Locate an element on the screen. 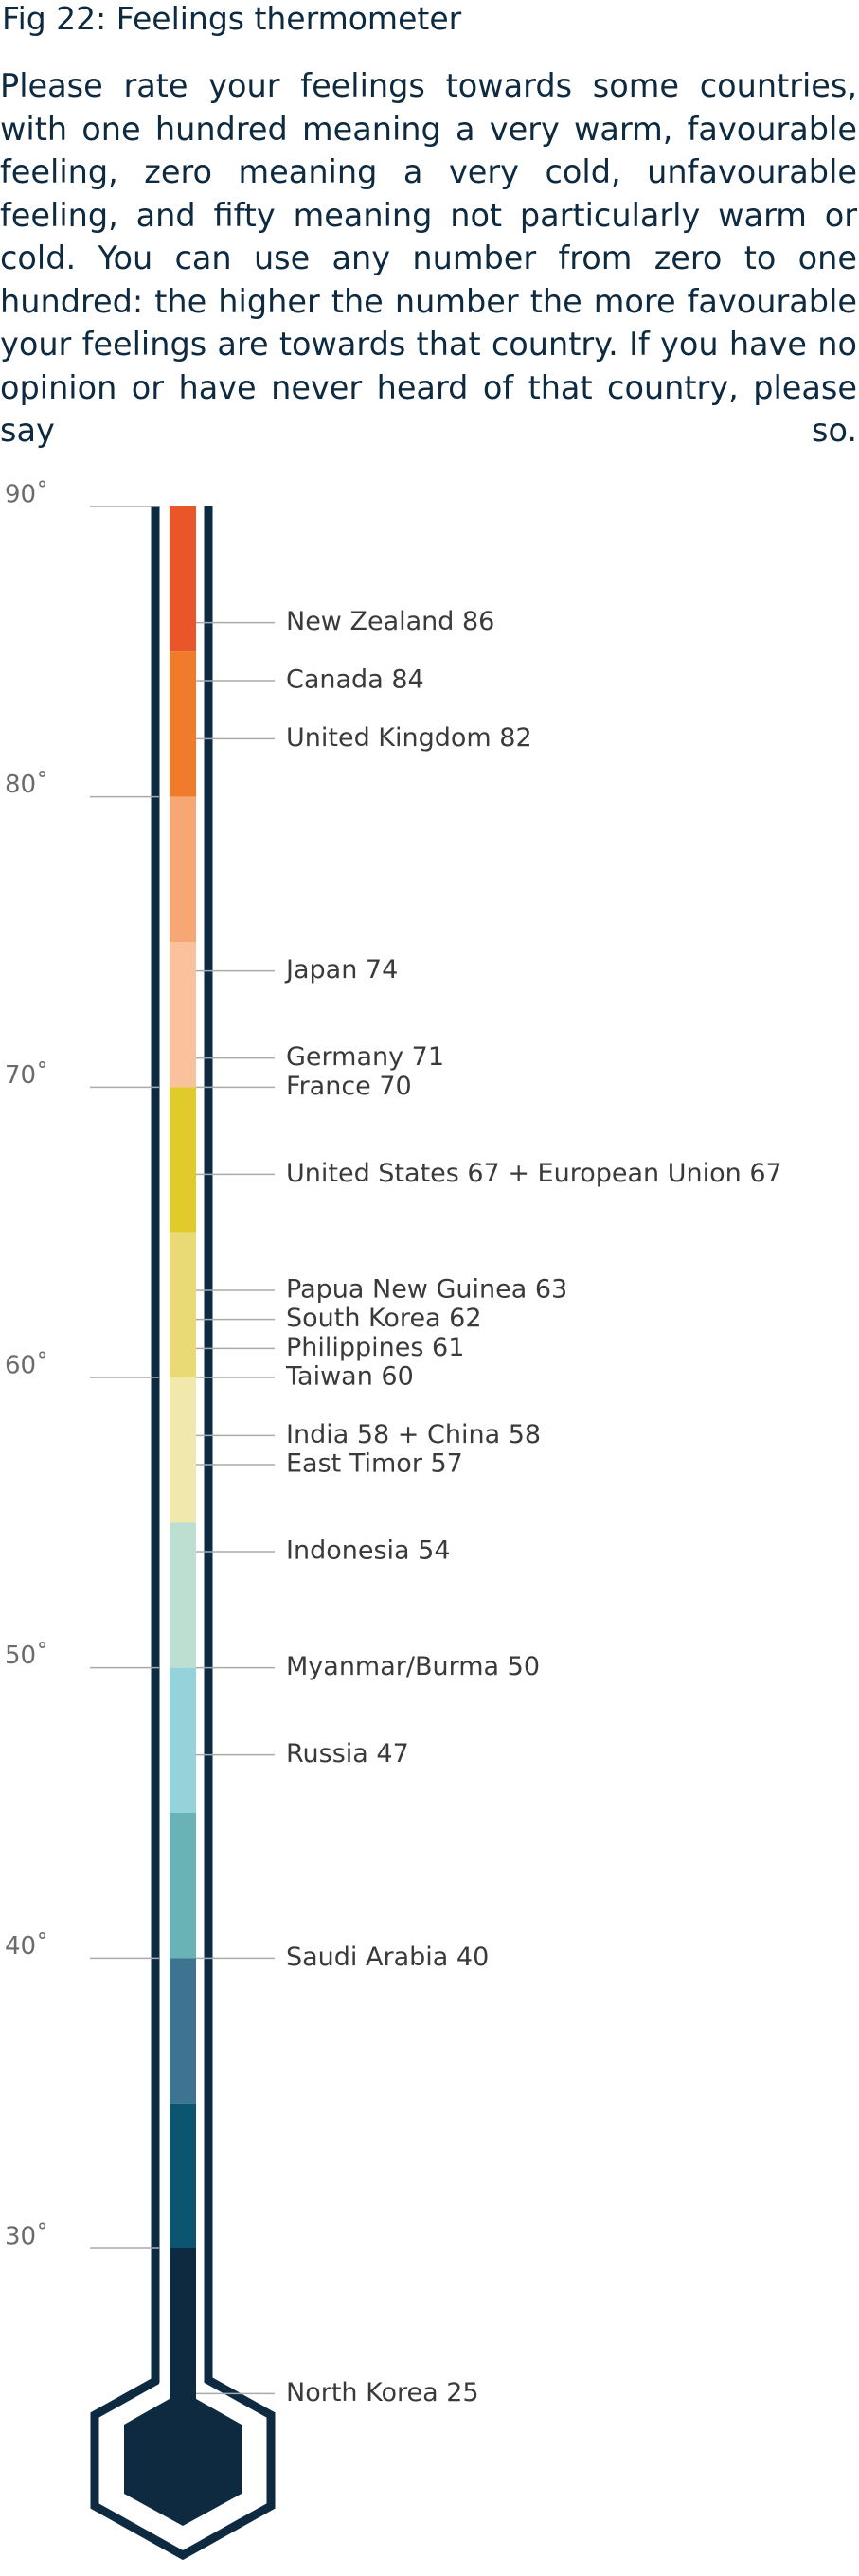  marker-label: Indonesia 54 is located at coordinates (368, 1552).